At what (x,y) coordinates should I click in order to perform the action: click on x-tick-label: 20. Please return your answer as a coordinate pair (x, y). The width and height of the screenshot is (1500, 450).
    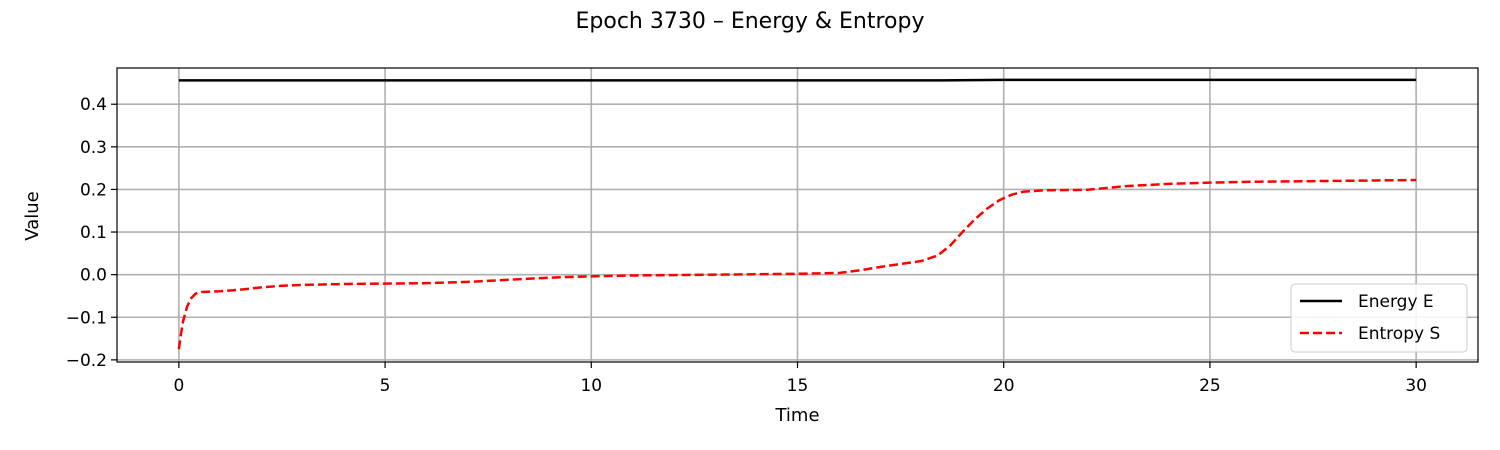
    Looking at the image, I should click on (1004, 386).